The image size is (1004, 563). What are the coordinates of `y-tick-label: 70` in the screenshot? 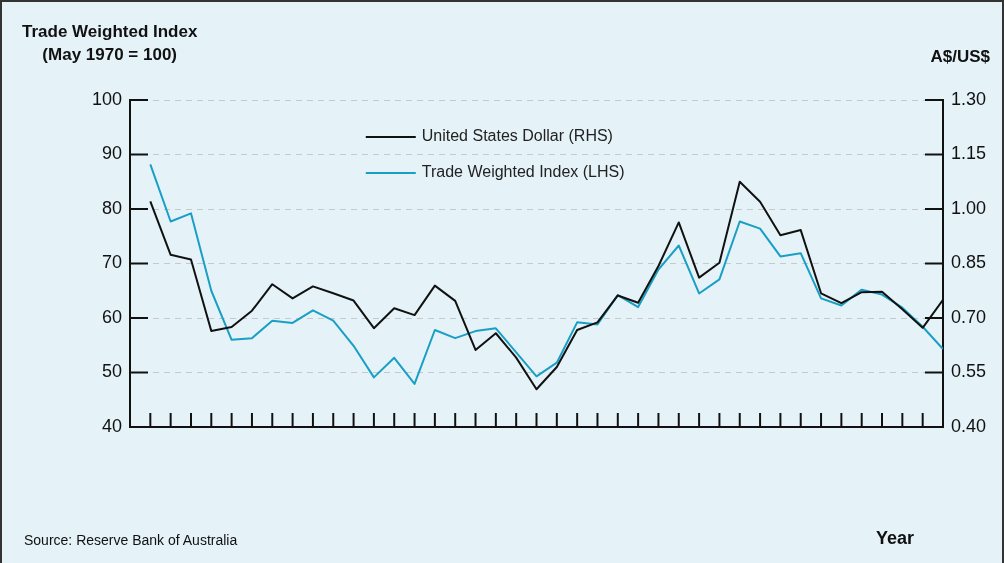 It's located at (111, 262).